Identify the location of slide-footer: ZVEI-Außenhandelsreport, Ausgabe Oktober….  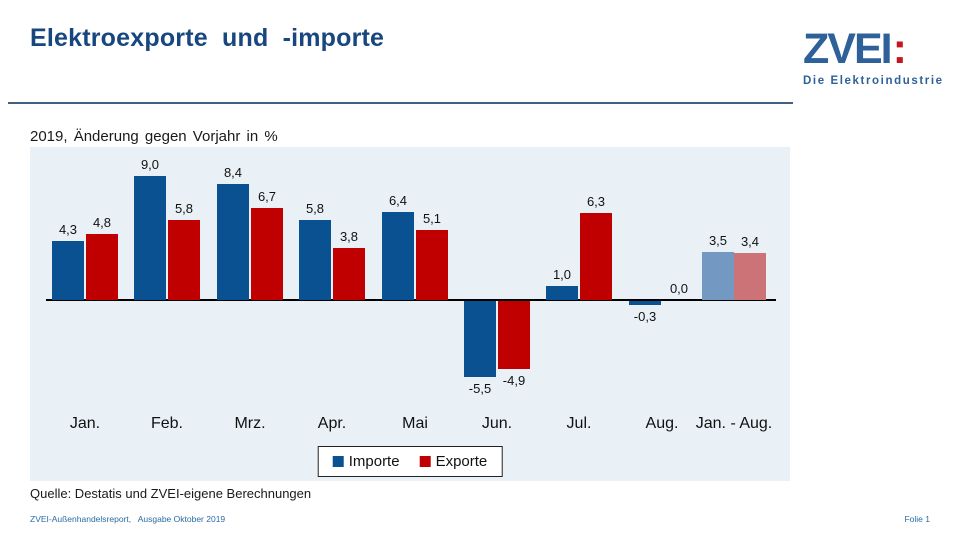
(480, 522).